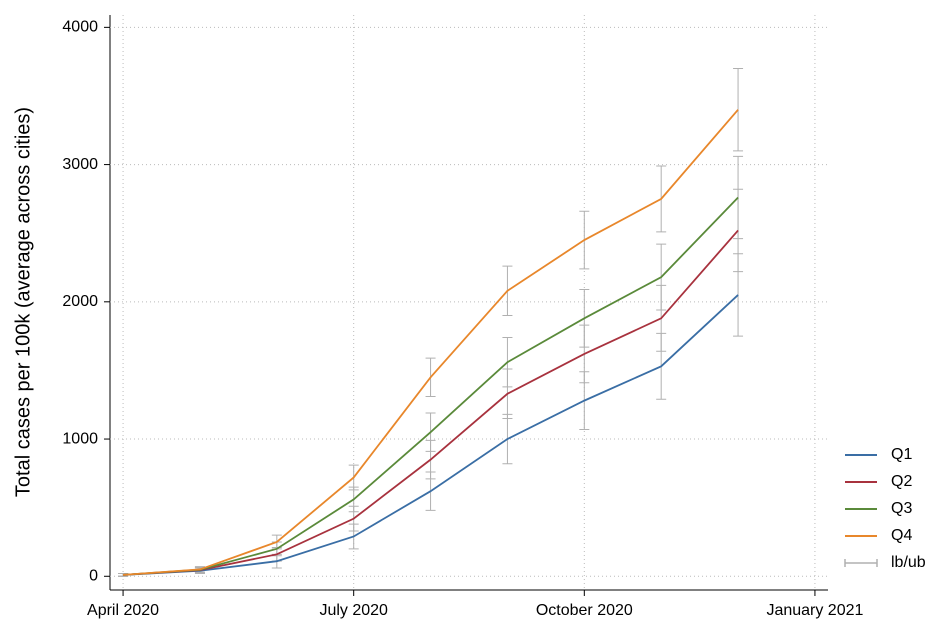 The height and width of the screenshot is (629, 932). Describe the element at coordinates (901, 535) in the screenshot. I see `legend-label: Q4` at that location.